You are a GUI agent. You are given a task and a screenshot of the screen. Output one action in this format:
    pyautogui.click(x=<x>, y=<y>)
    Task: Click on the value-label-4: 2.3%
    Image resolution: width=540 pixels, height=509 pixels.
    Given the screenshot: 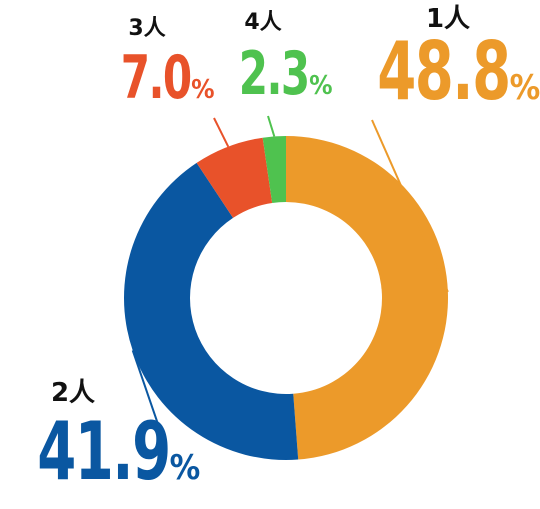 What is the action you would take?
    pyautogui.click(x=276, y=74)
    